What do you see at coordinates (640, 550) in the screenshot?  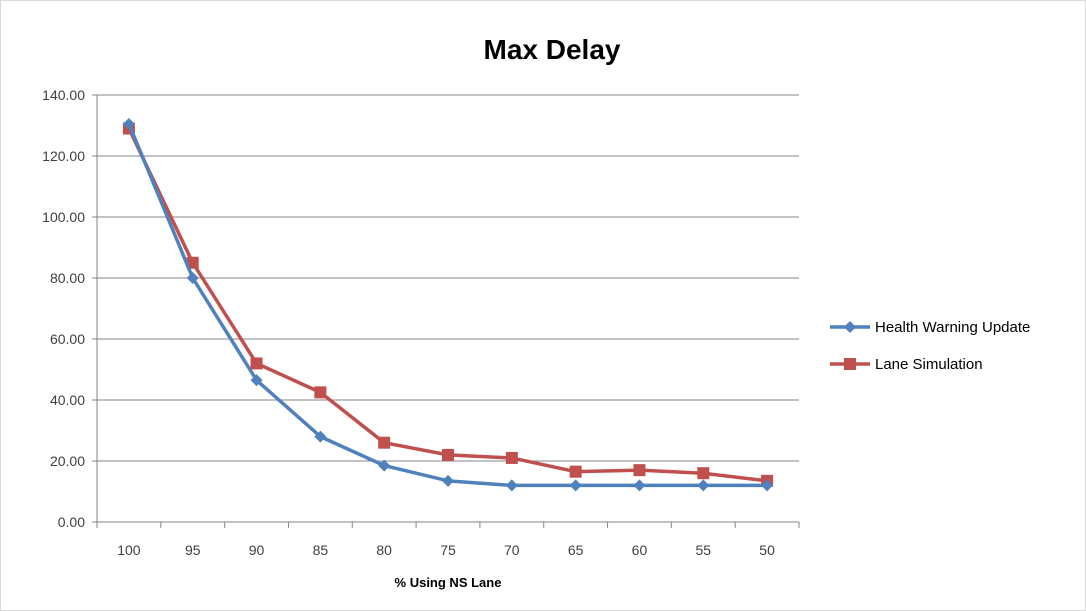 I see `x-tick-label: 60` at bounding box center [640, 550].